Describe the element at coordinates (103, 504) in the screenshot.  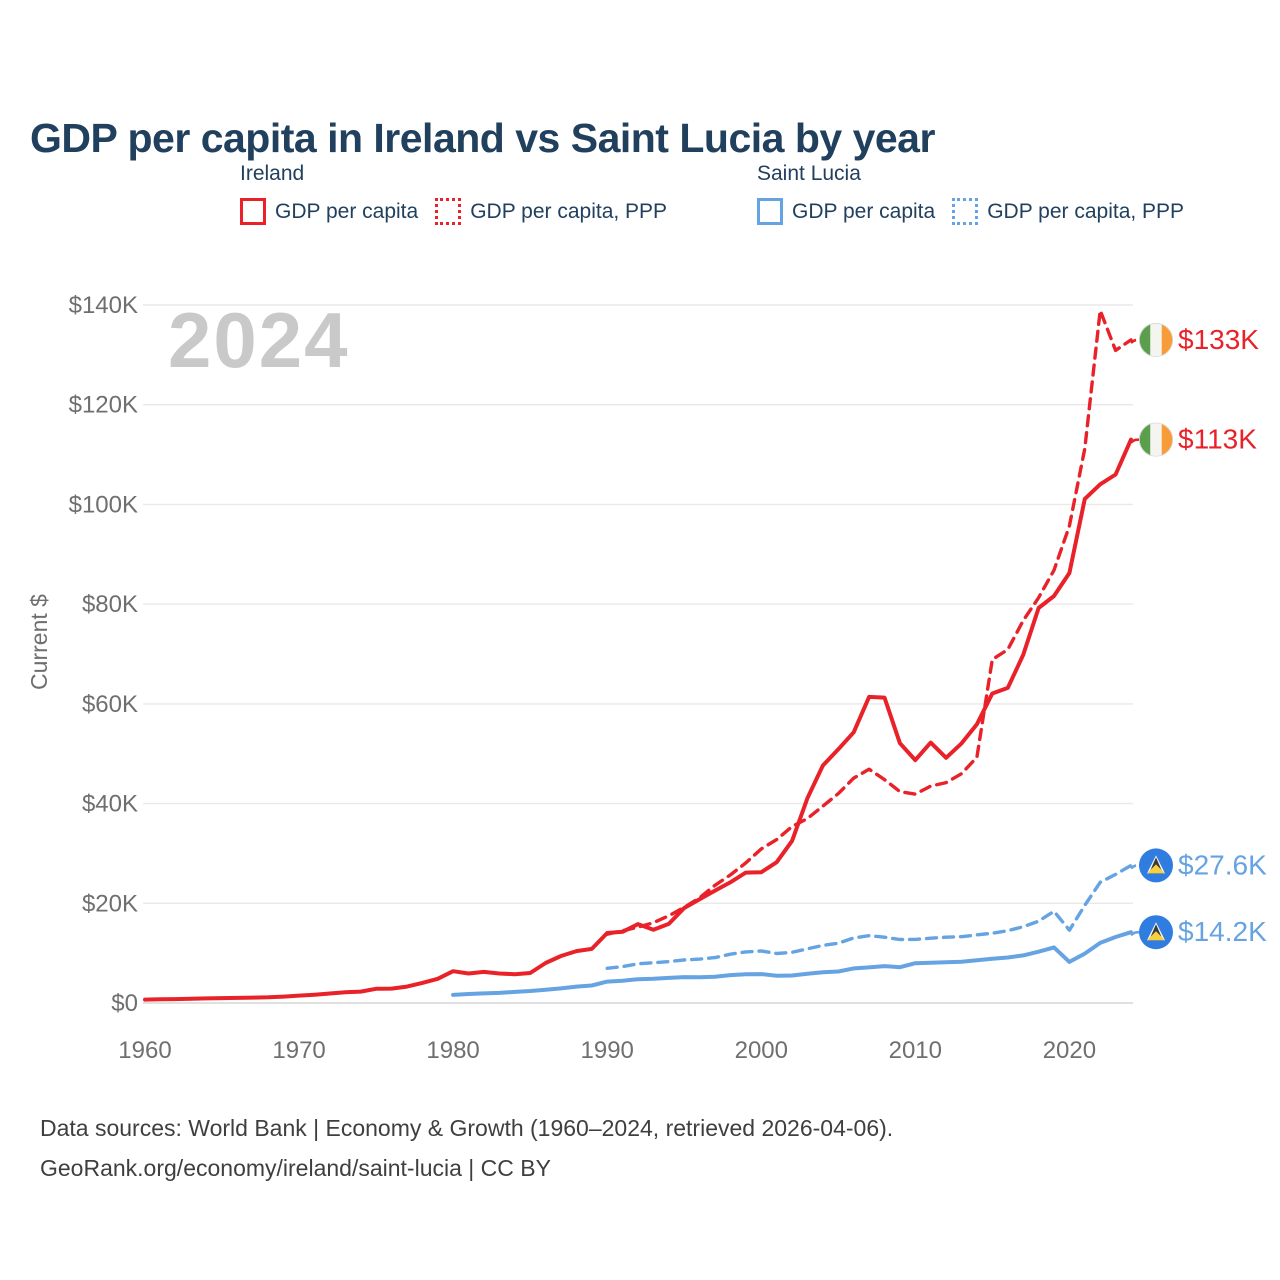
I see `y-tick-label: $100K` at that location.